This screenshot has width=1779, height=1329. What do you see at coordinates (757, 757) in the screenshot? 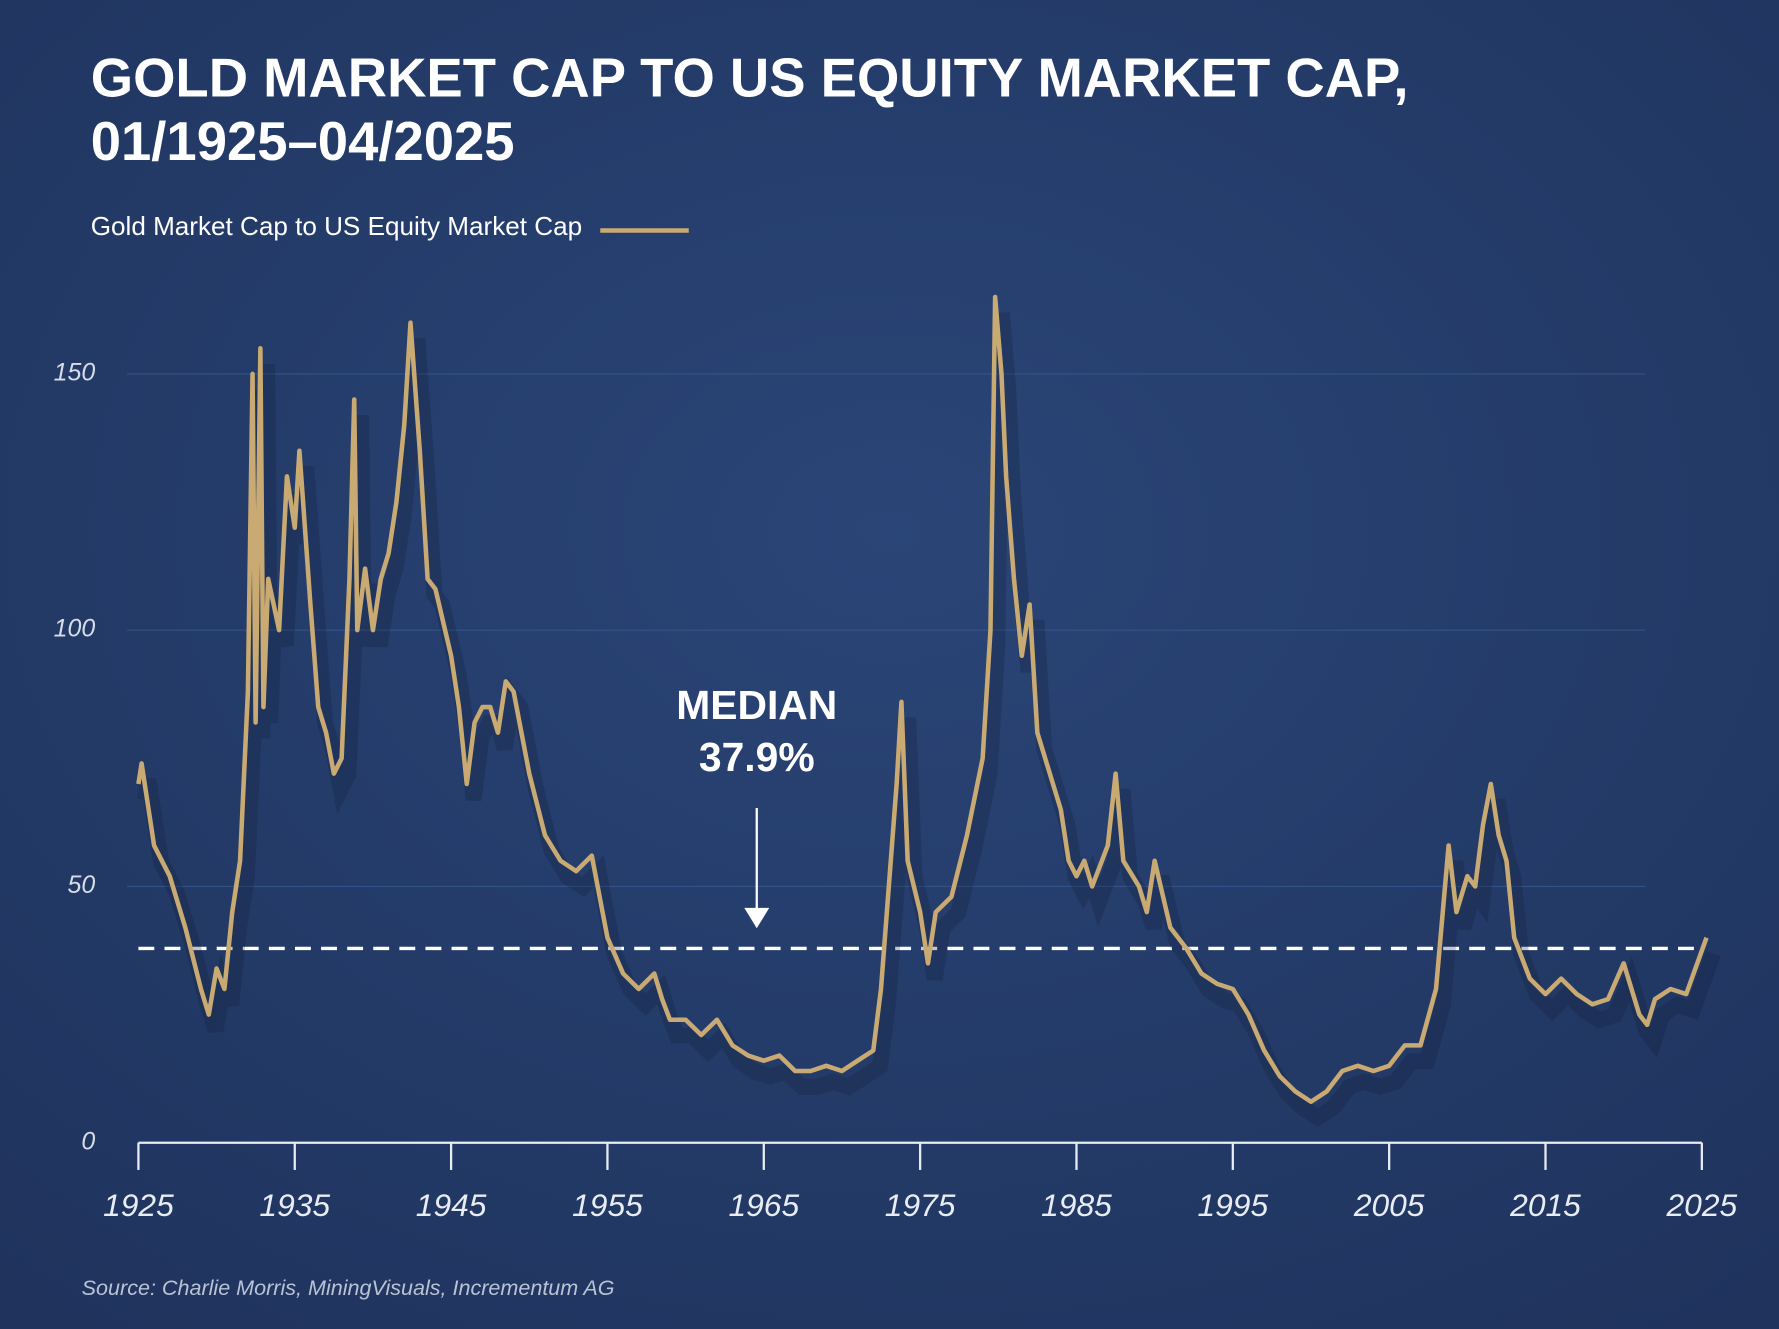
I see `median-value-label: 37.9%` at bounding box center [757, 757].